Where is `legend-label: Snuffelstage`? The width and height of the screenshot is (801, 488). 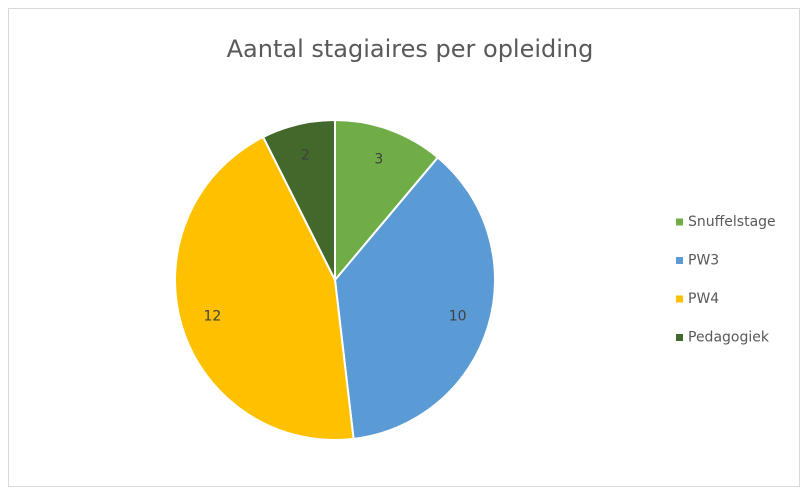 legend-label: Snuffelstage is located at coordinates (732, 222).